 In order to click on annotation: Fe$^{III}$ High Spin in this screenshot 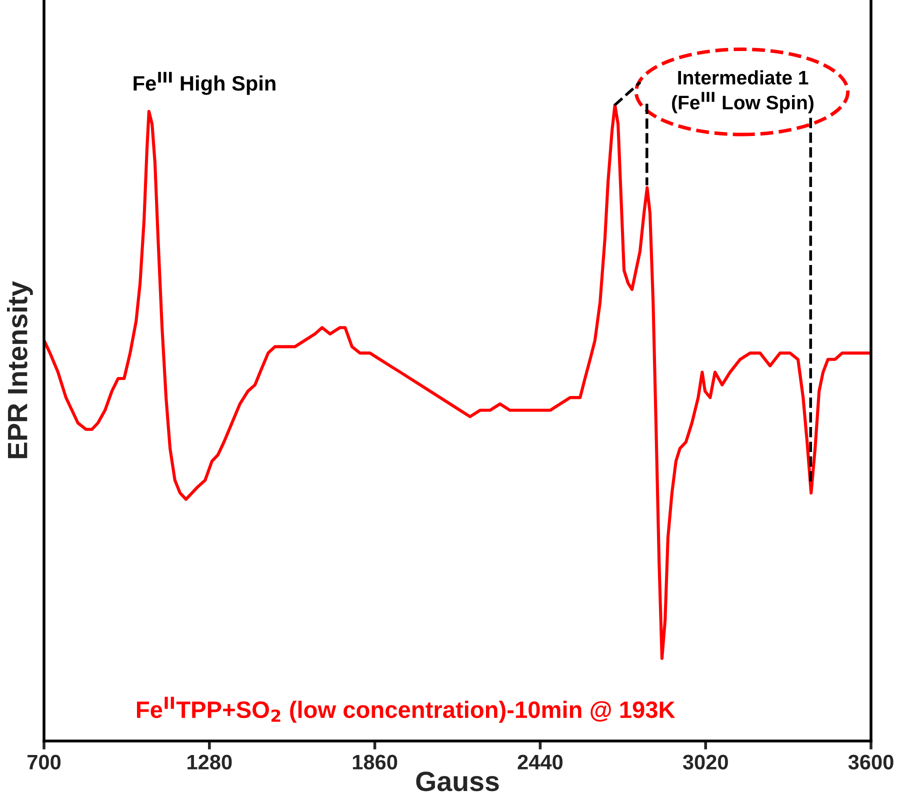, I will do `click(205, 83)`.